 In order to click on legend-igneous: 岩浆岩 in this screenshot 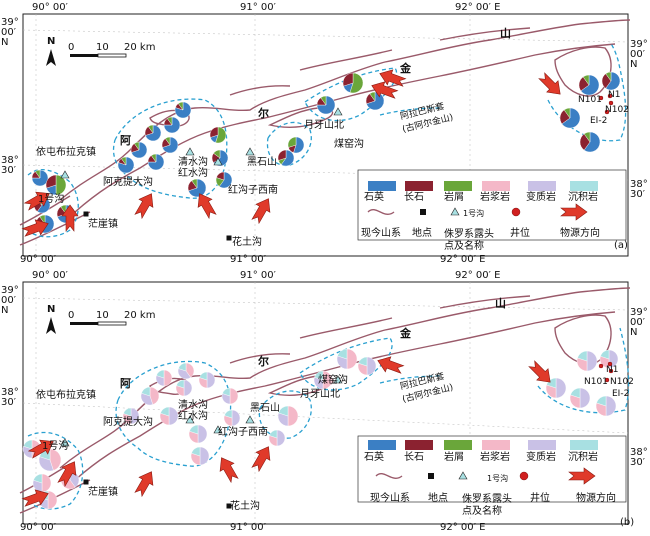, I will do `click(495, 457)`.